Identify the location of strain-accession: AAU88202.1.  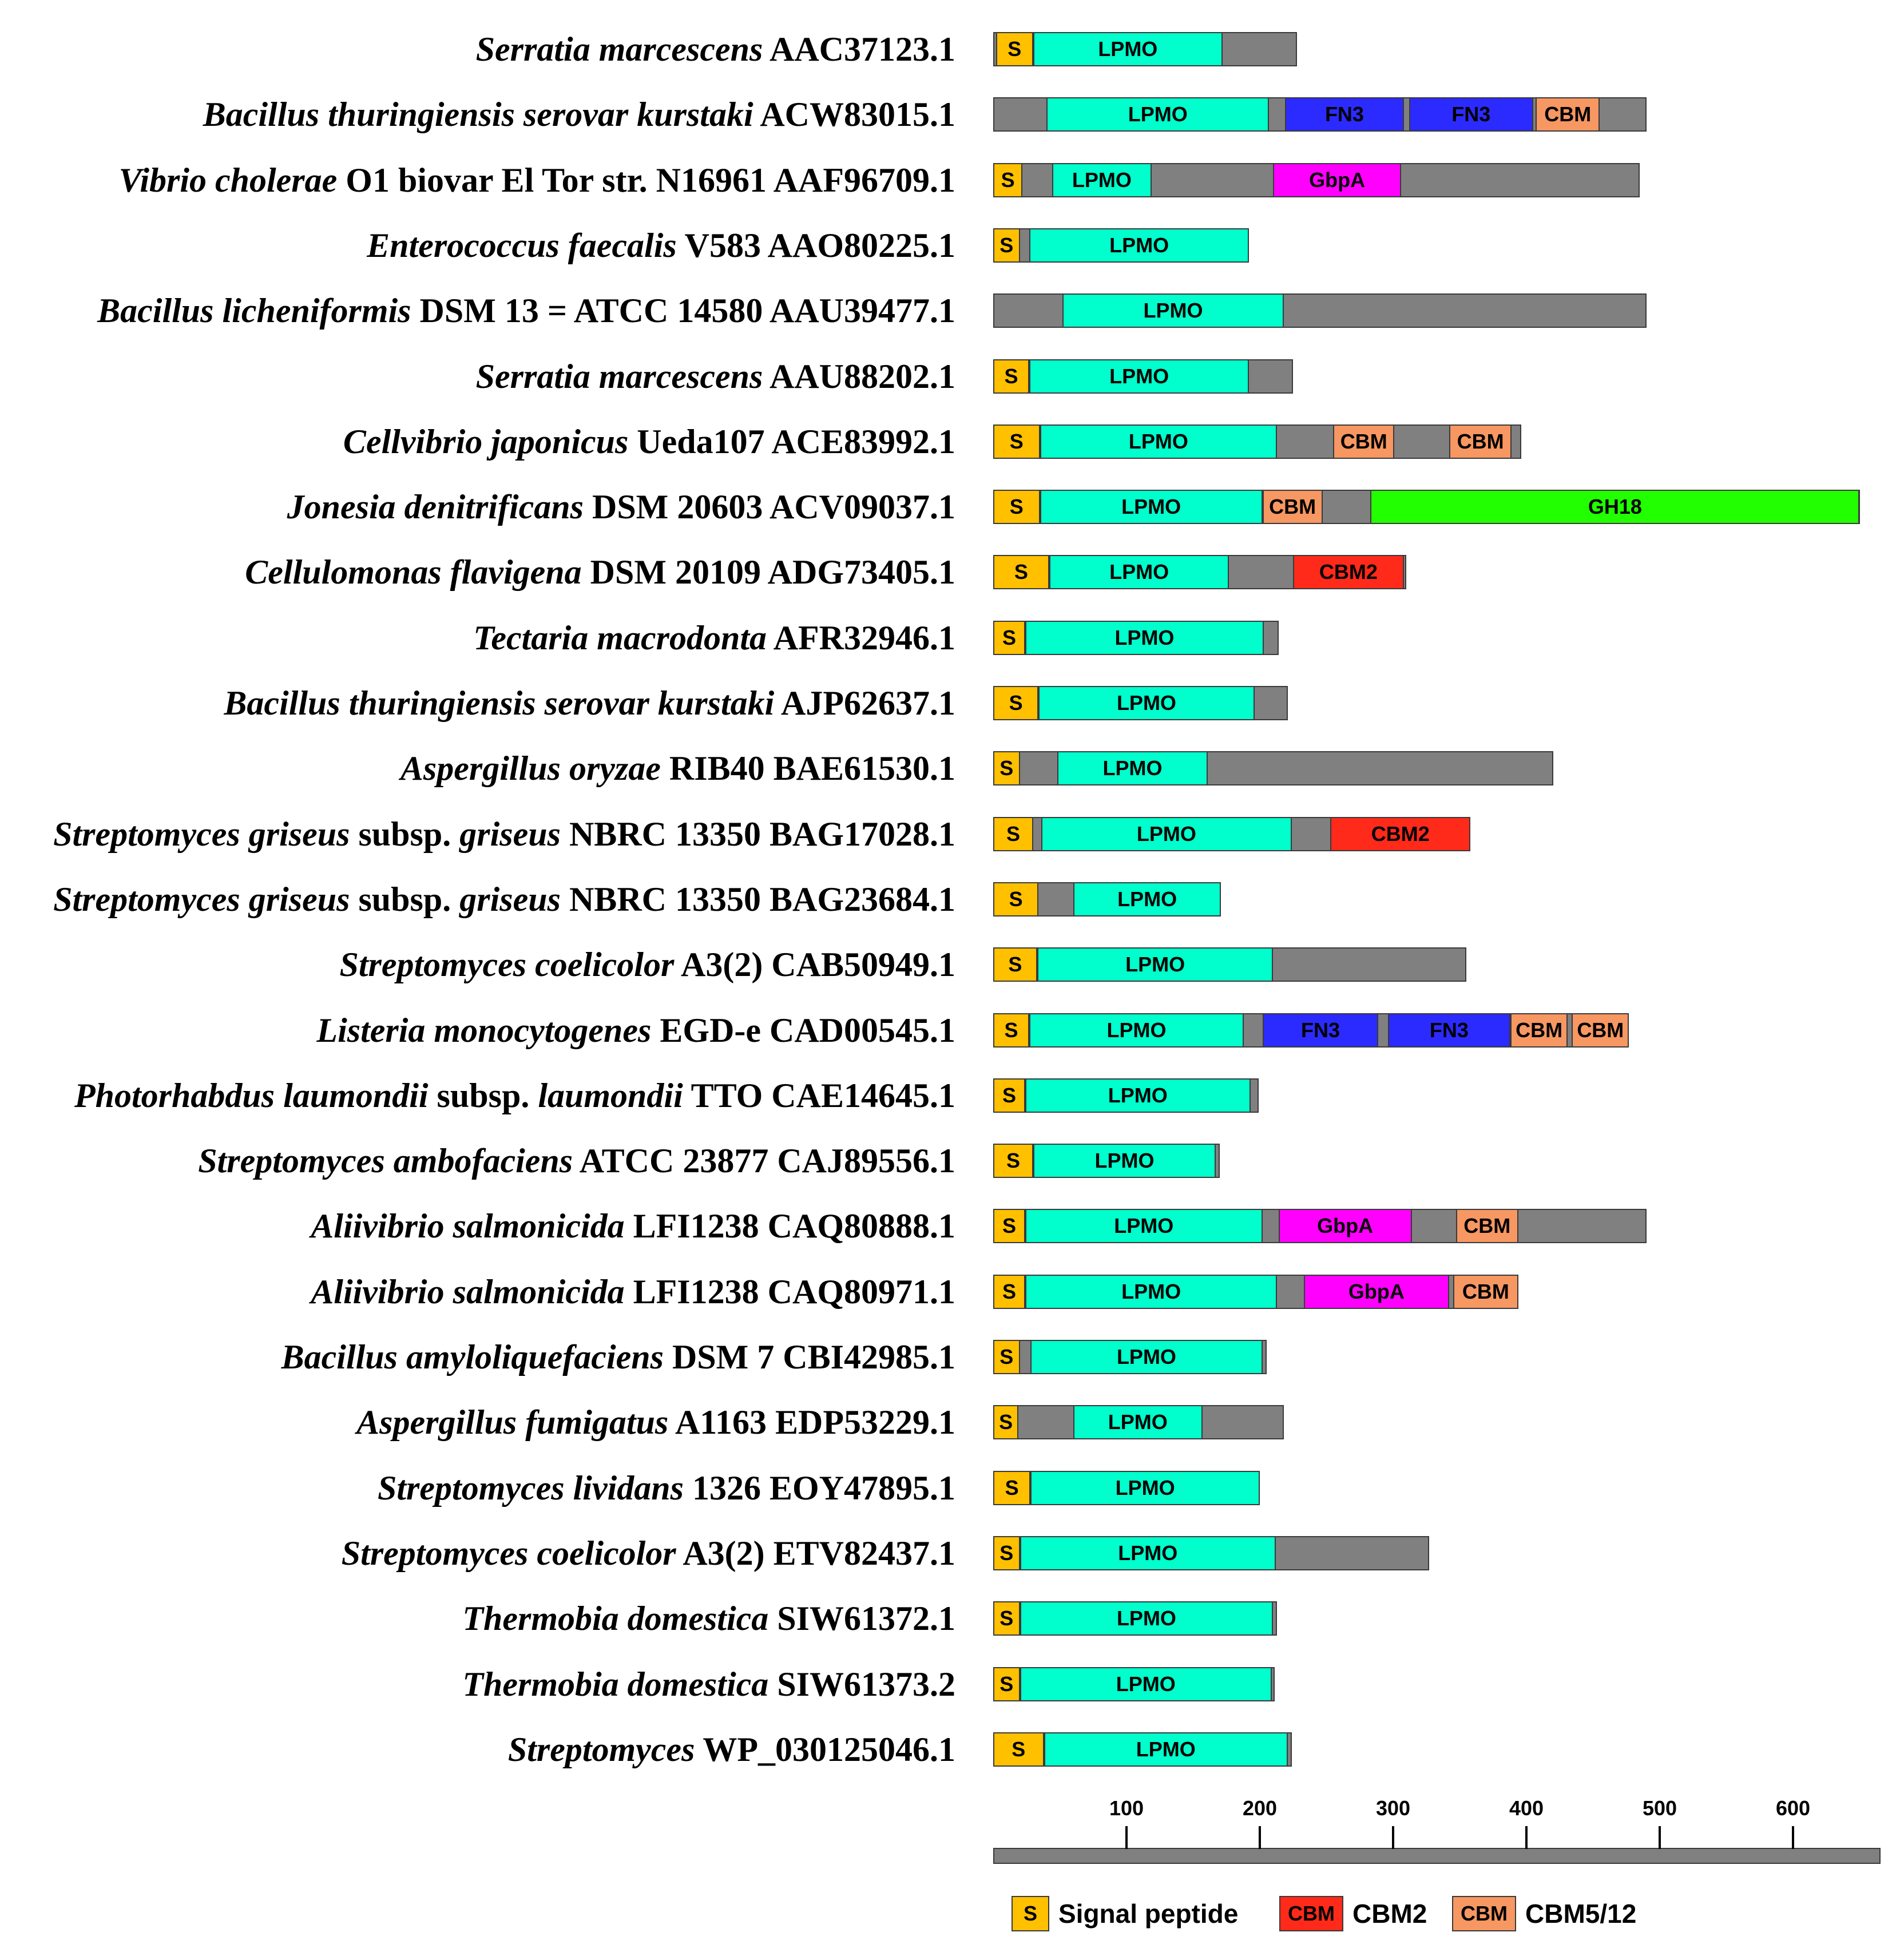
(859, 376).